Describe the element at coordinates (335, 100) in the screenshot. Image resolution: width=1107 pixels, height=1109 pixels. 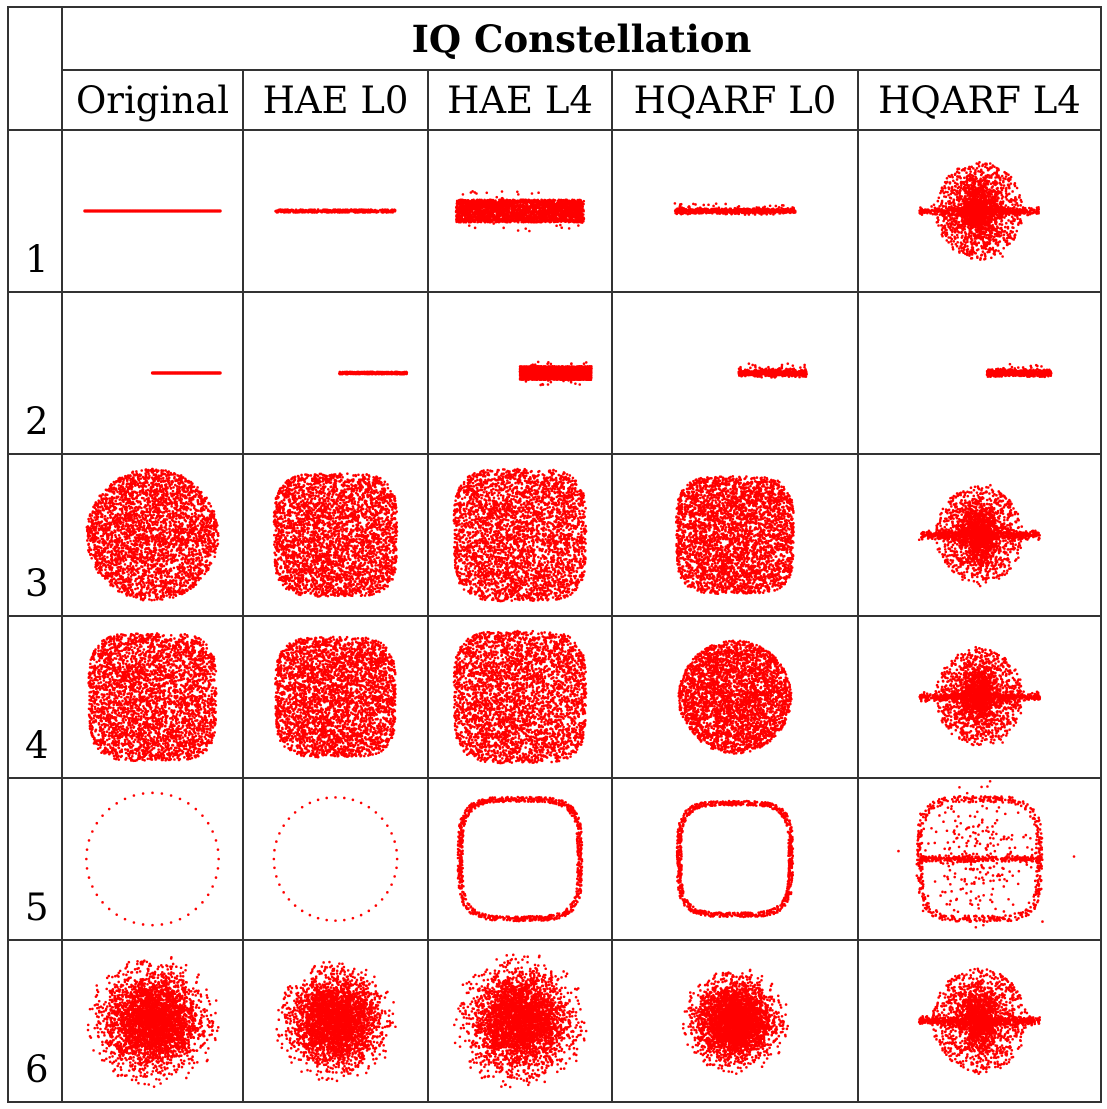
I see `column-header-hae0: HAE L0` at that location.